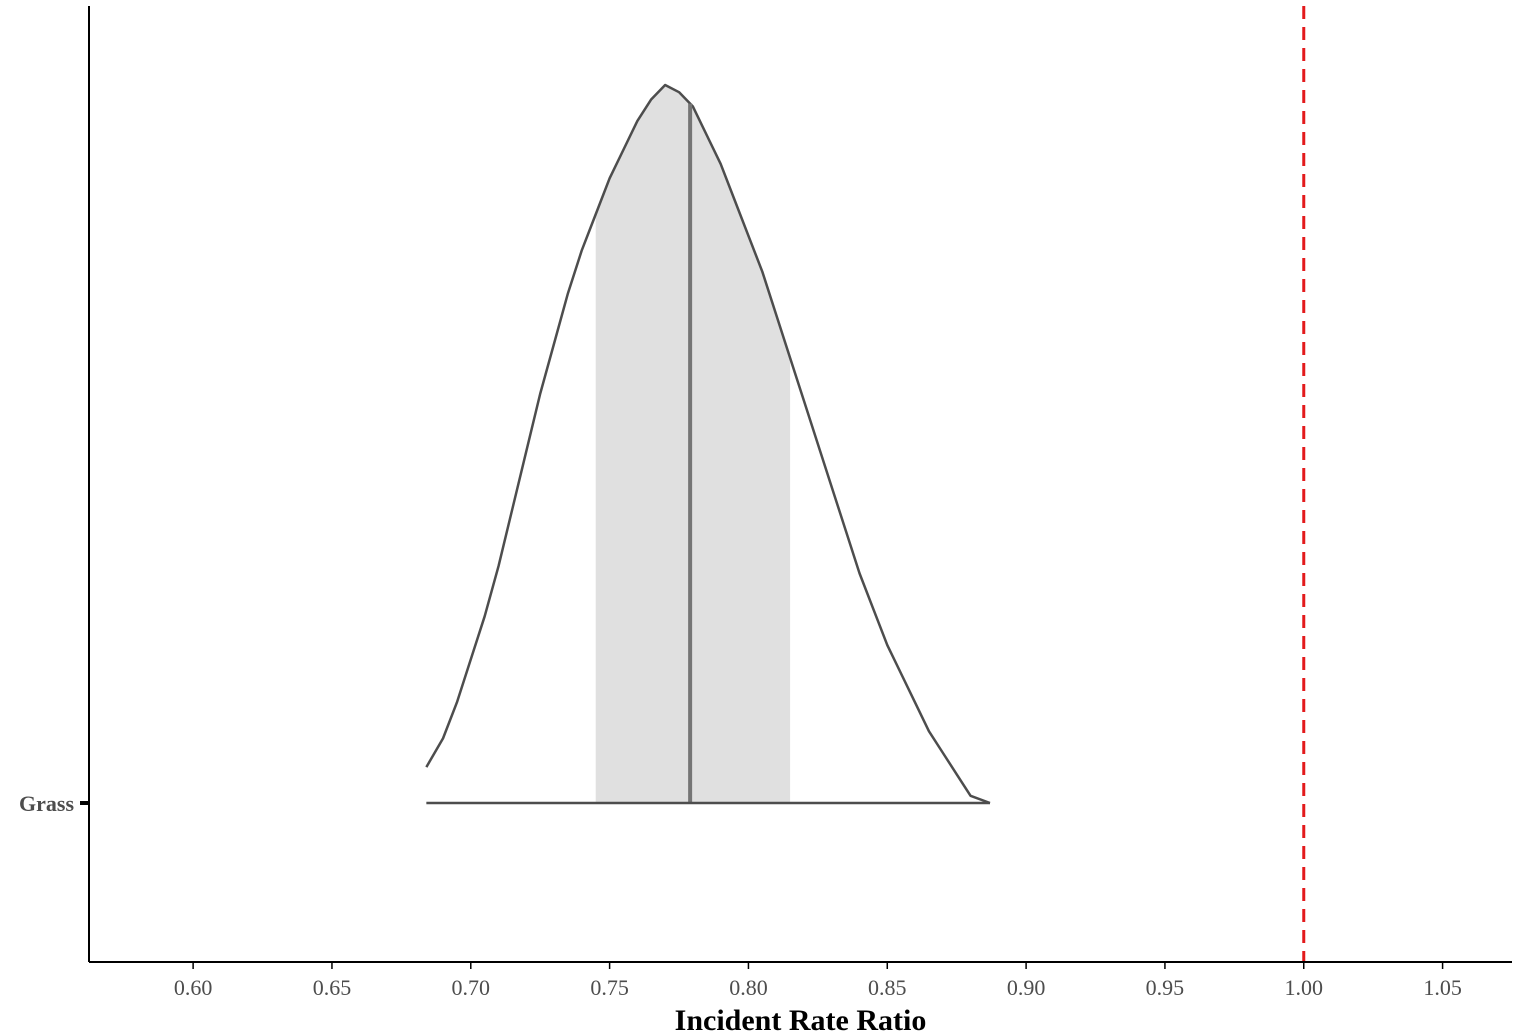  Describe the element at coordinates (887, 987) in the screenshot. I see `x-tick-label: 0.85` at that location.